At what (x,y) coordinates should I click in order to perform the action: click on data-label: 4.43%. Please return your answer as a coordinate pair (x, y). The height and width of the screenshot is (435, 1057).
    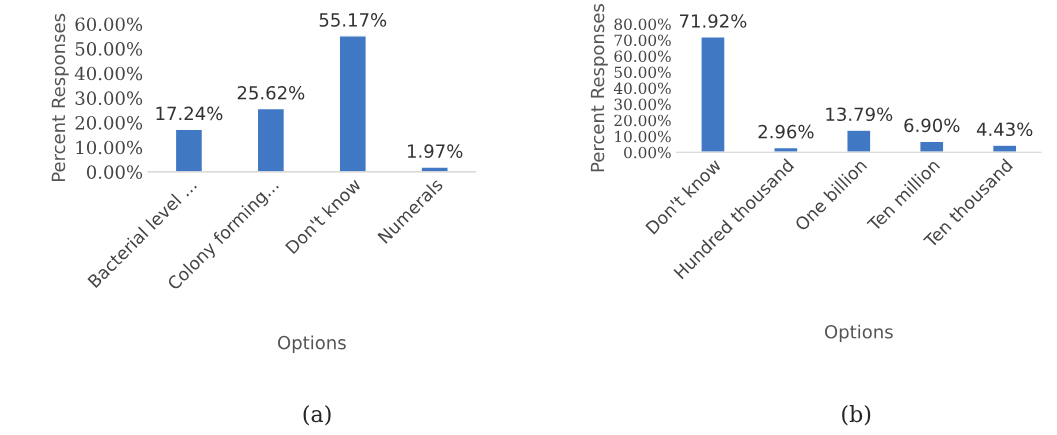
    Looking at the image, I should click on (1004, 129).